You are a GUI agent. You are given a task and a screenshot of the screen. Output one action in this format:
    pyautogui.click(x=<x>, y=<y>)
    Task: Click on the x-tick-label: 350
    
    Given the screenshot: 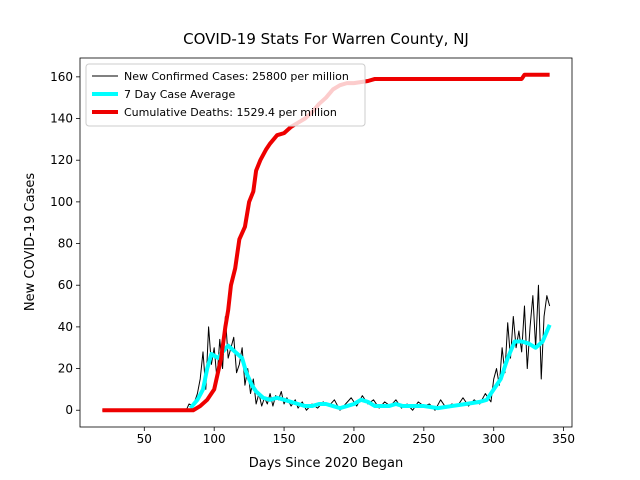 What is the action you would take?
    pyautogui.click(x=563, y=439)
    